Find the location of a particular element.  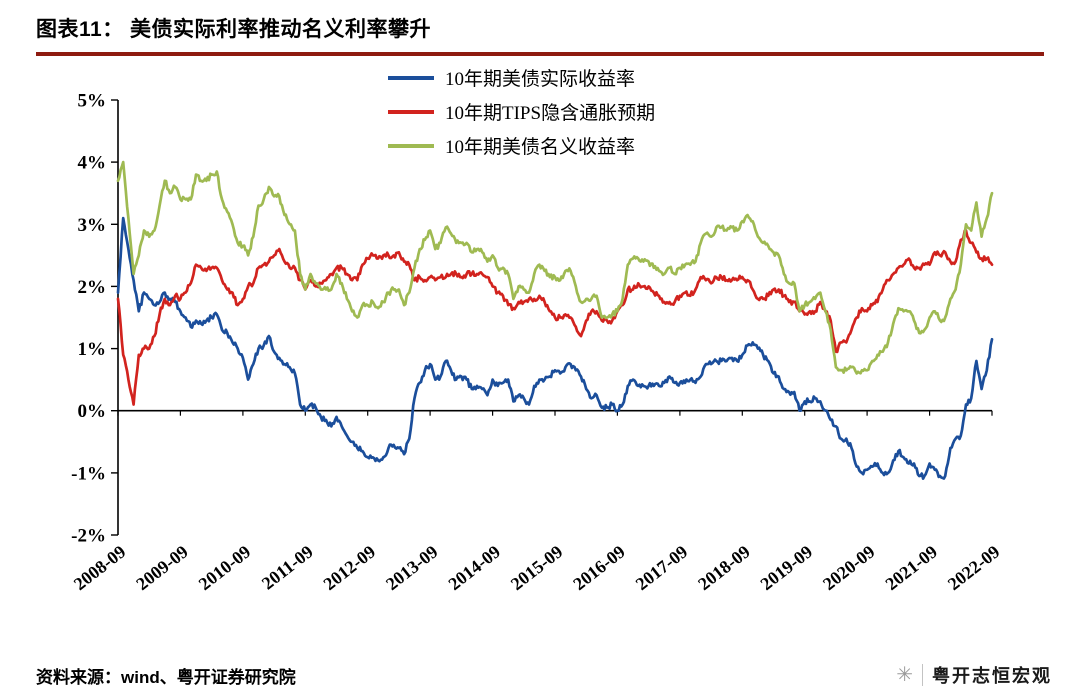

legend-item-tips-breakeven: 10年期TIPS隐含通胀预期 is located at coordinates (521, 111).